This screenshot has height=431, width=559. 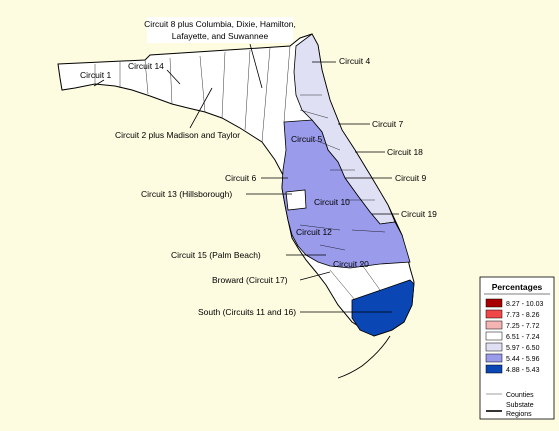 What do you see at coordinates (95, 75) in the screenshot?
I see `label-circuit-1: Circuit 1` at bounding box center [95, 75].